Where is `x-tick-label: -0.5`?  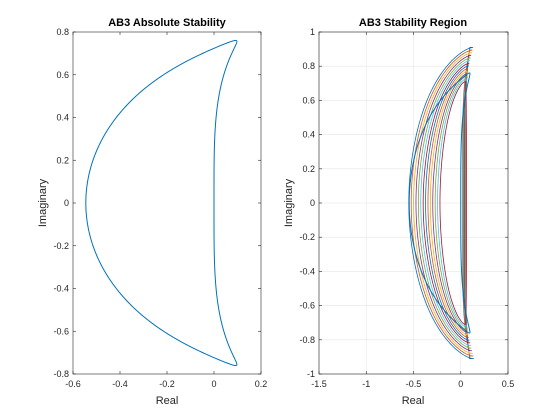
x-tick-label: -0.5 is located at coordinates (414, 384).